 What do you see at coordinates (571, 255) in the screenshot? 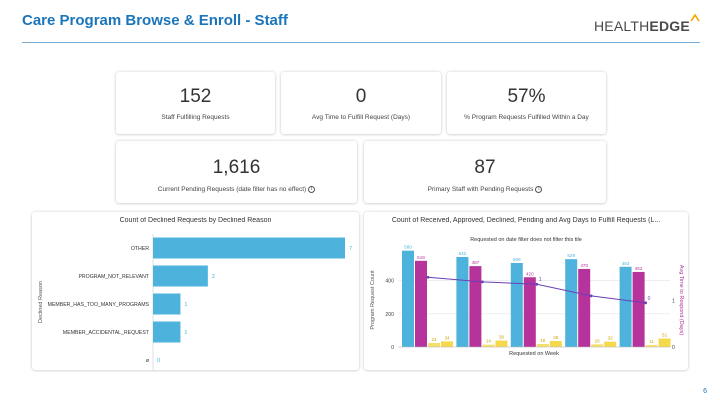
I see `bar-value-label: 529` at bounding box center [571, 255].